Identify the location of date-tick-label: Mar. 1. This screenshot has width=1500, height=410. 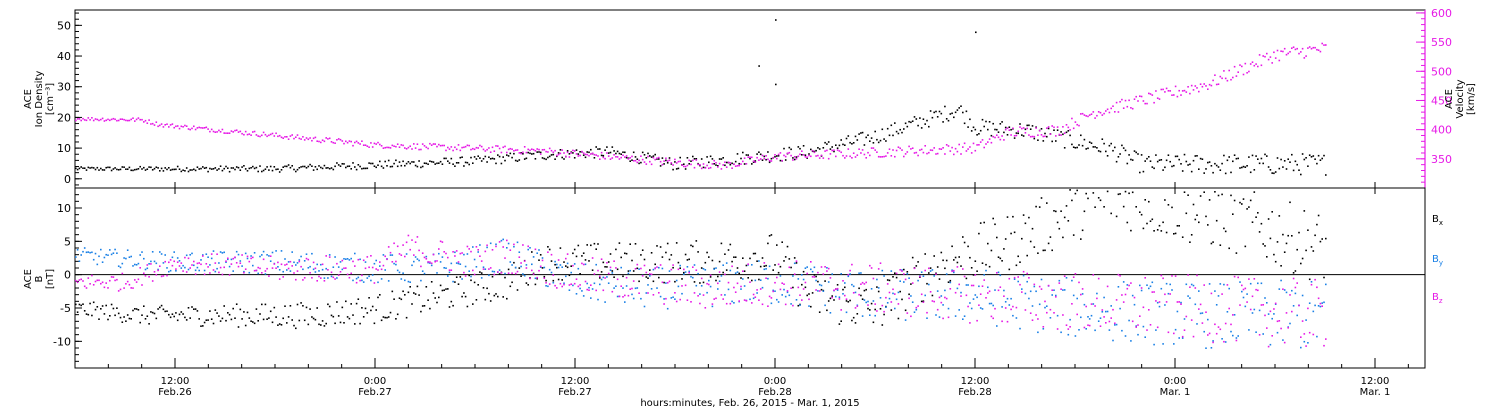
(1375, 392).